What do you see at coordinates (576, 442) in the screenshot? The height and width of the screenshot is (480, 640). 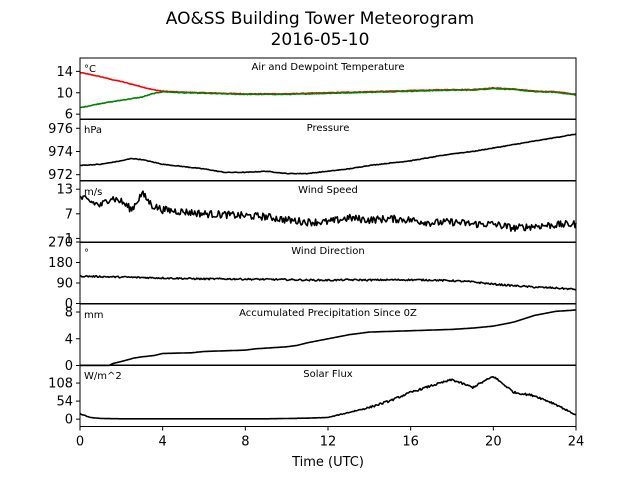 I see `x-tick-label: 24` at bounding box center [576, 442].